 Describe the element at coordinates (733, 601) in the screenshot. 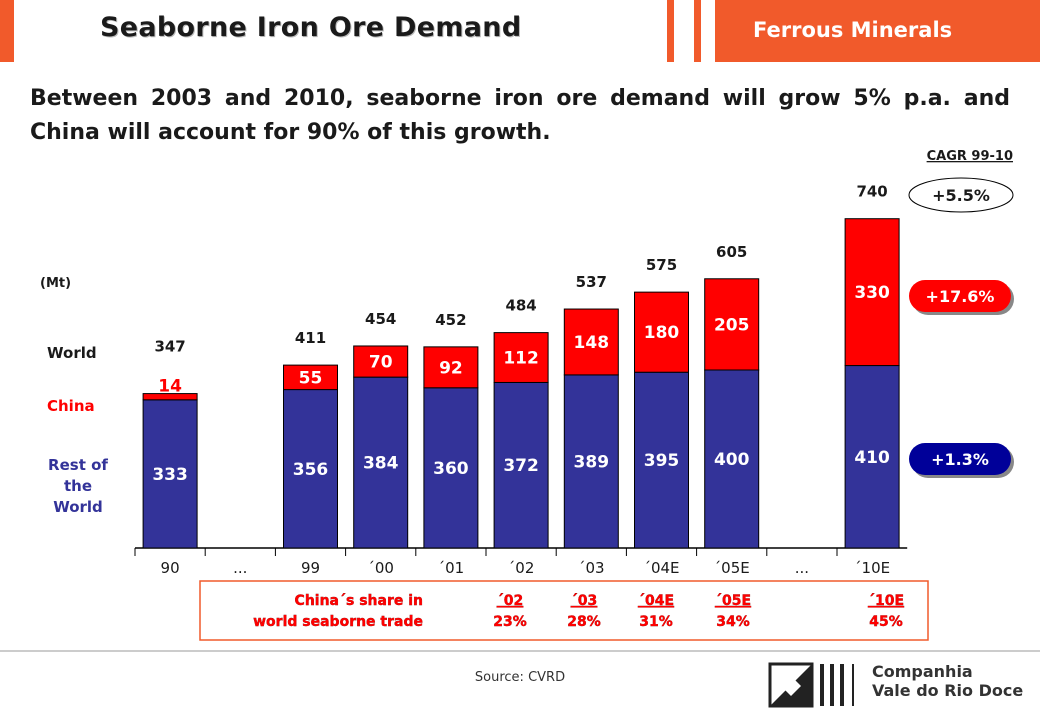

I see `share-year: ´05E` at that location.